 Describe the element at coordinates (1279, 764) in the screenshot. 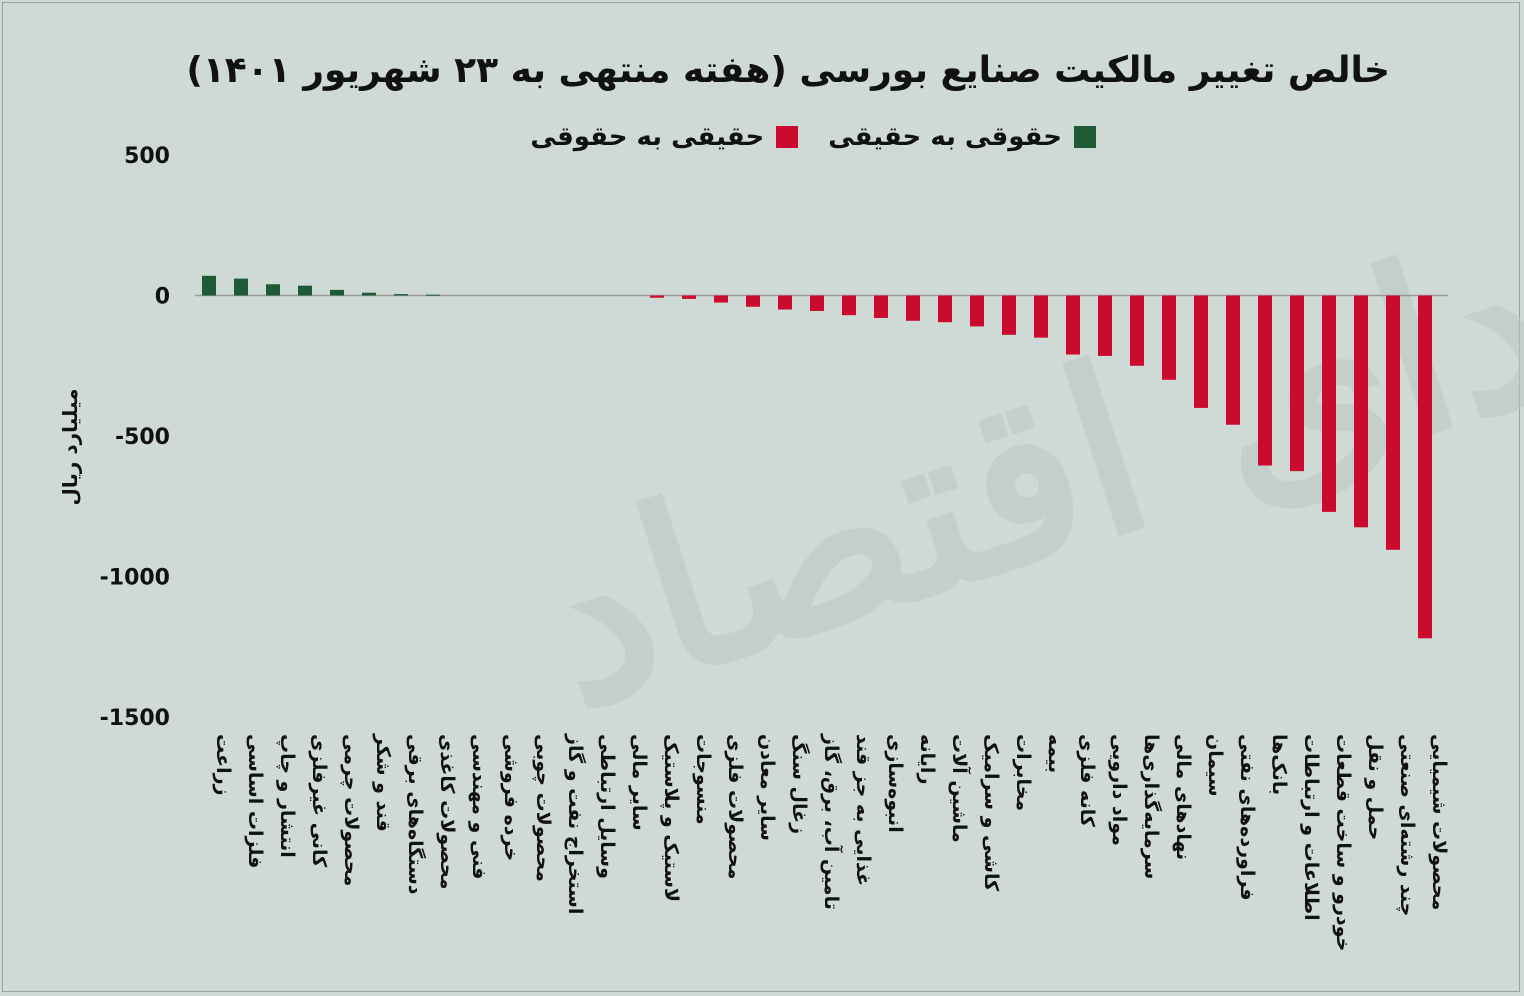

I see `x-category-label: بانک‌ها` at that location.